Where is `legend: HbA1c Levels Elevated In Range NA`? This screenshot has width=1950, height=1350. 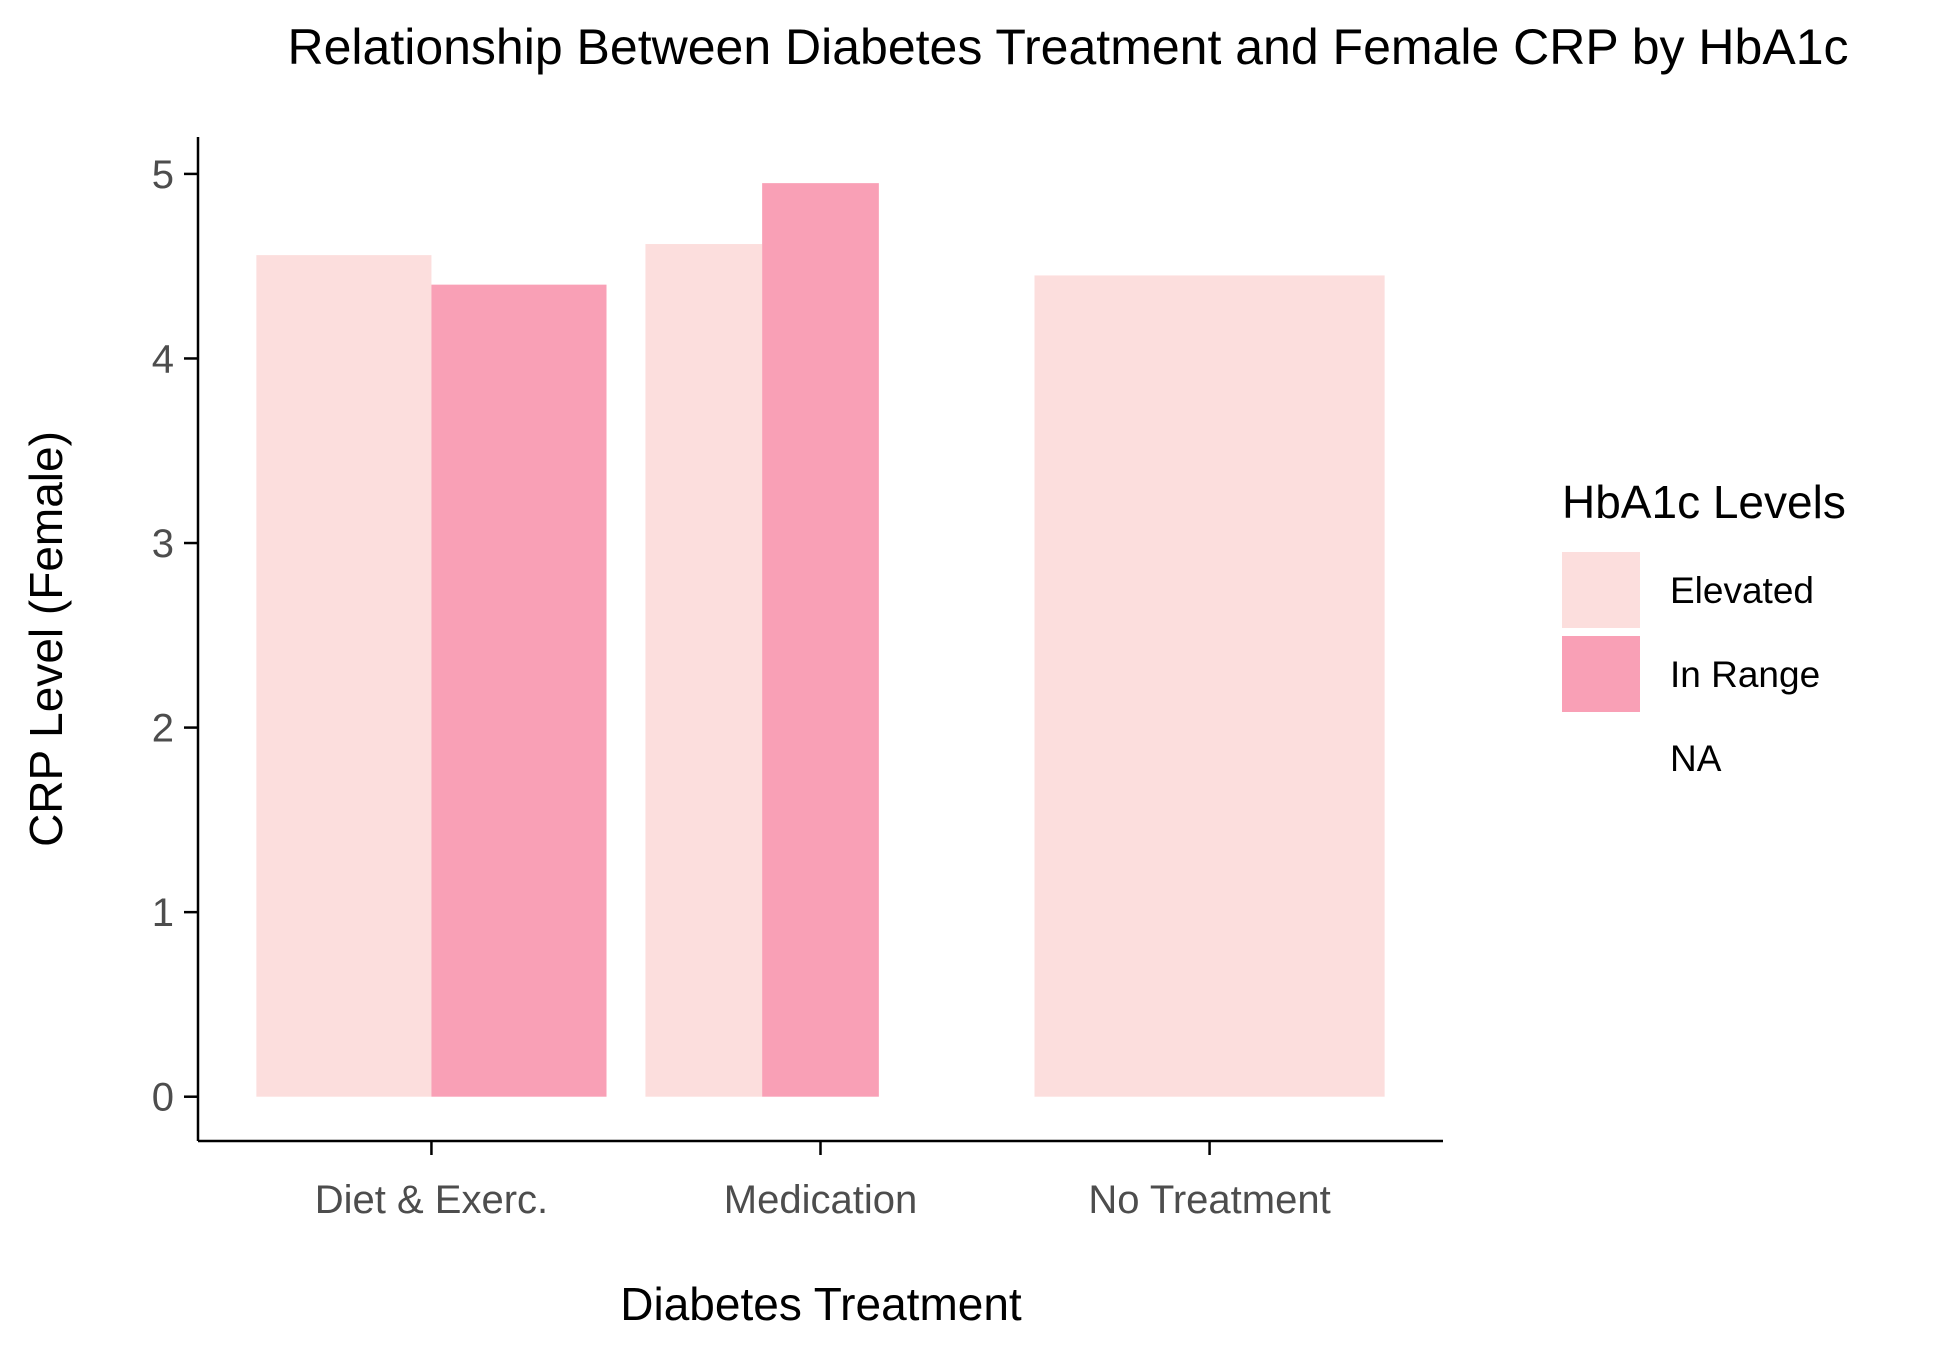
legend: HbA1c Levels Elevated In Range NA is located at coordinates (1704, 636).